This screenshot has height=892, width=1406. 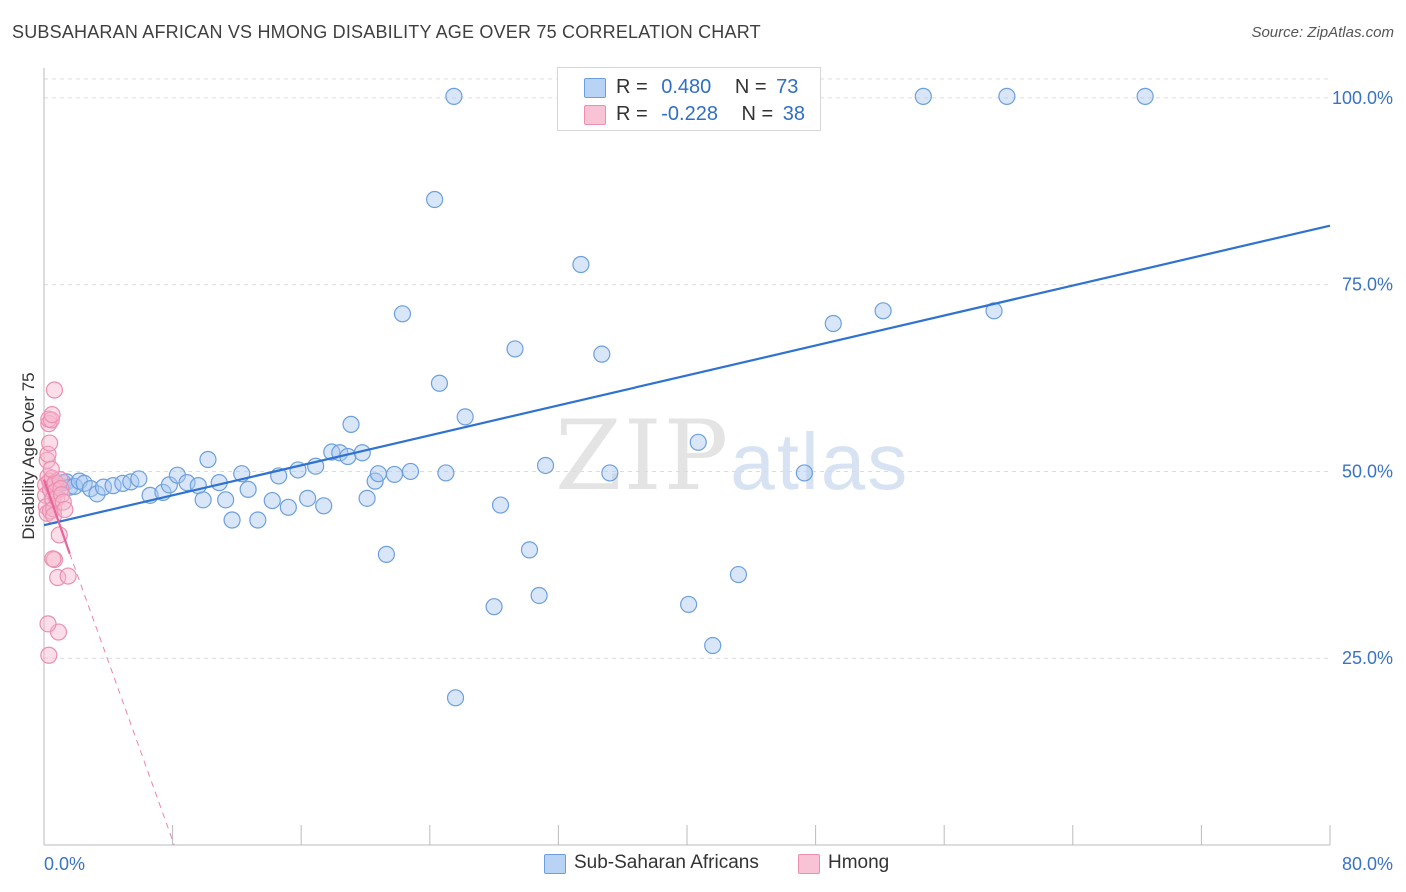 I want to click on source-credit: Source: ZipAtlas.com, so click(x=1322, y=32).